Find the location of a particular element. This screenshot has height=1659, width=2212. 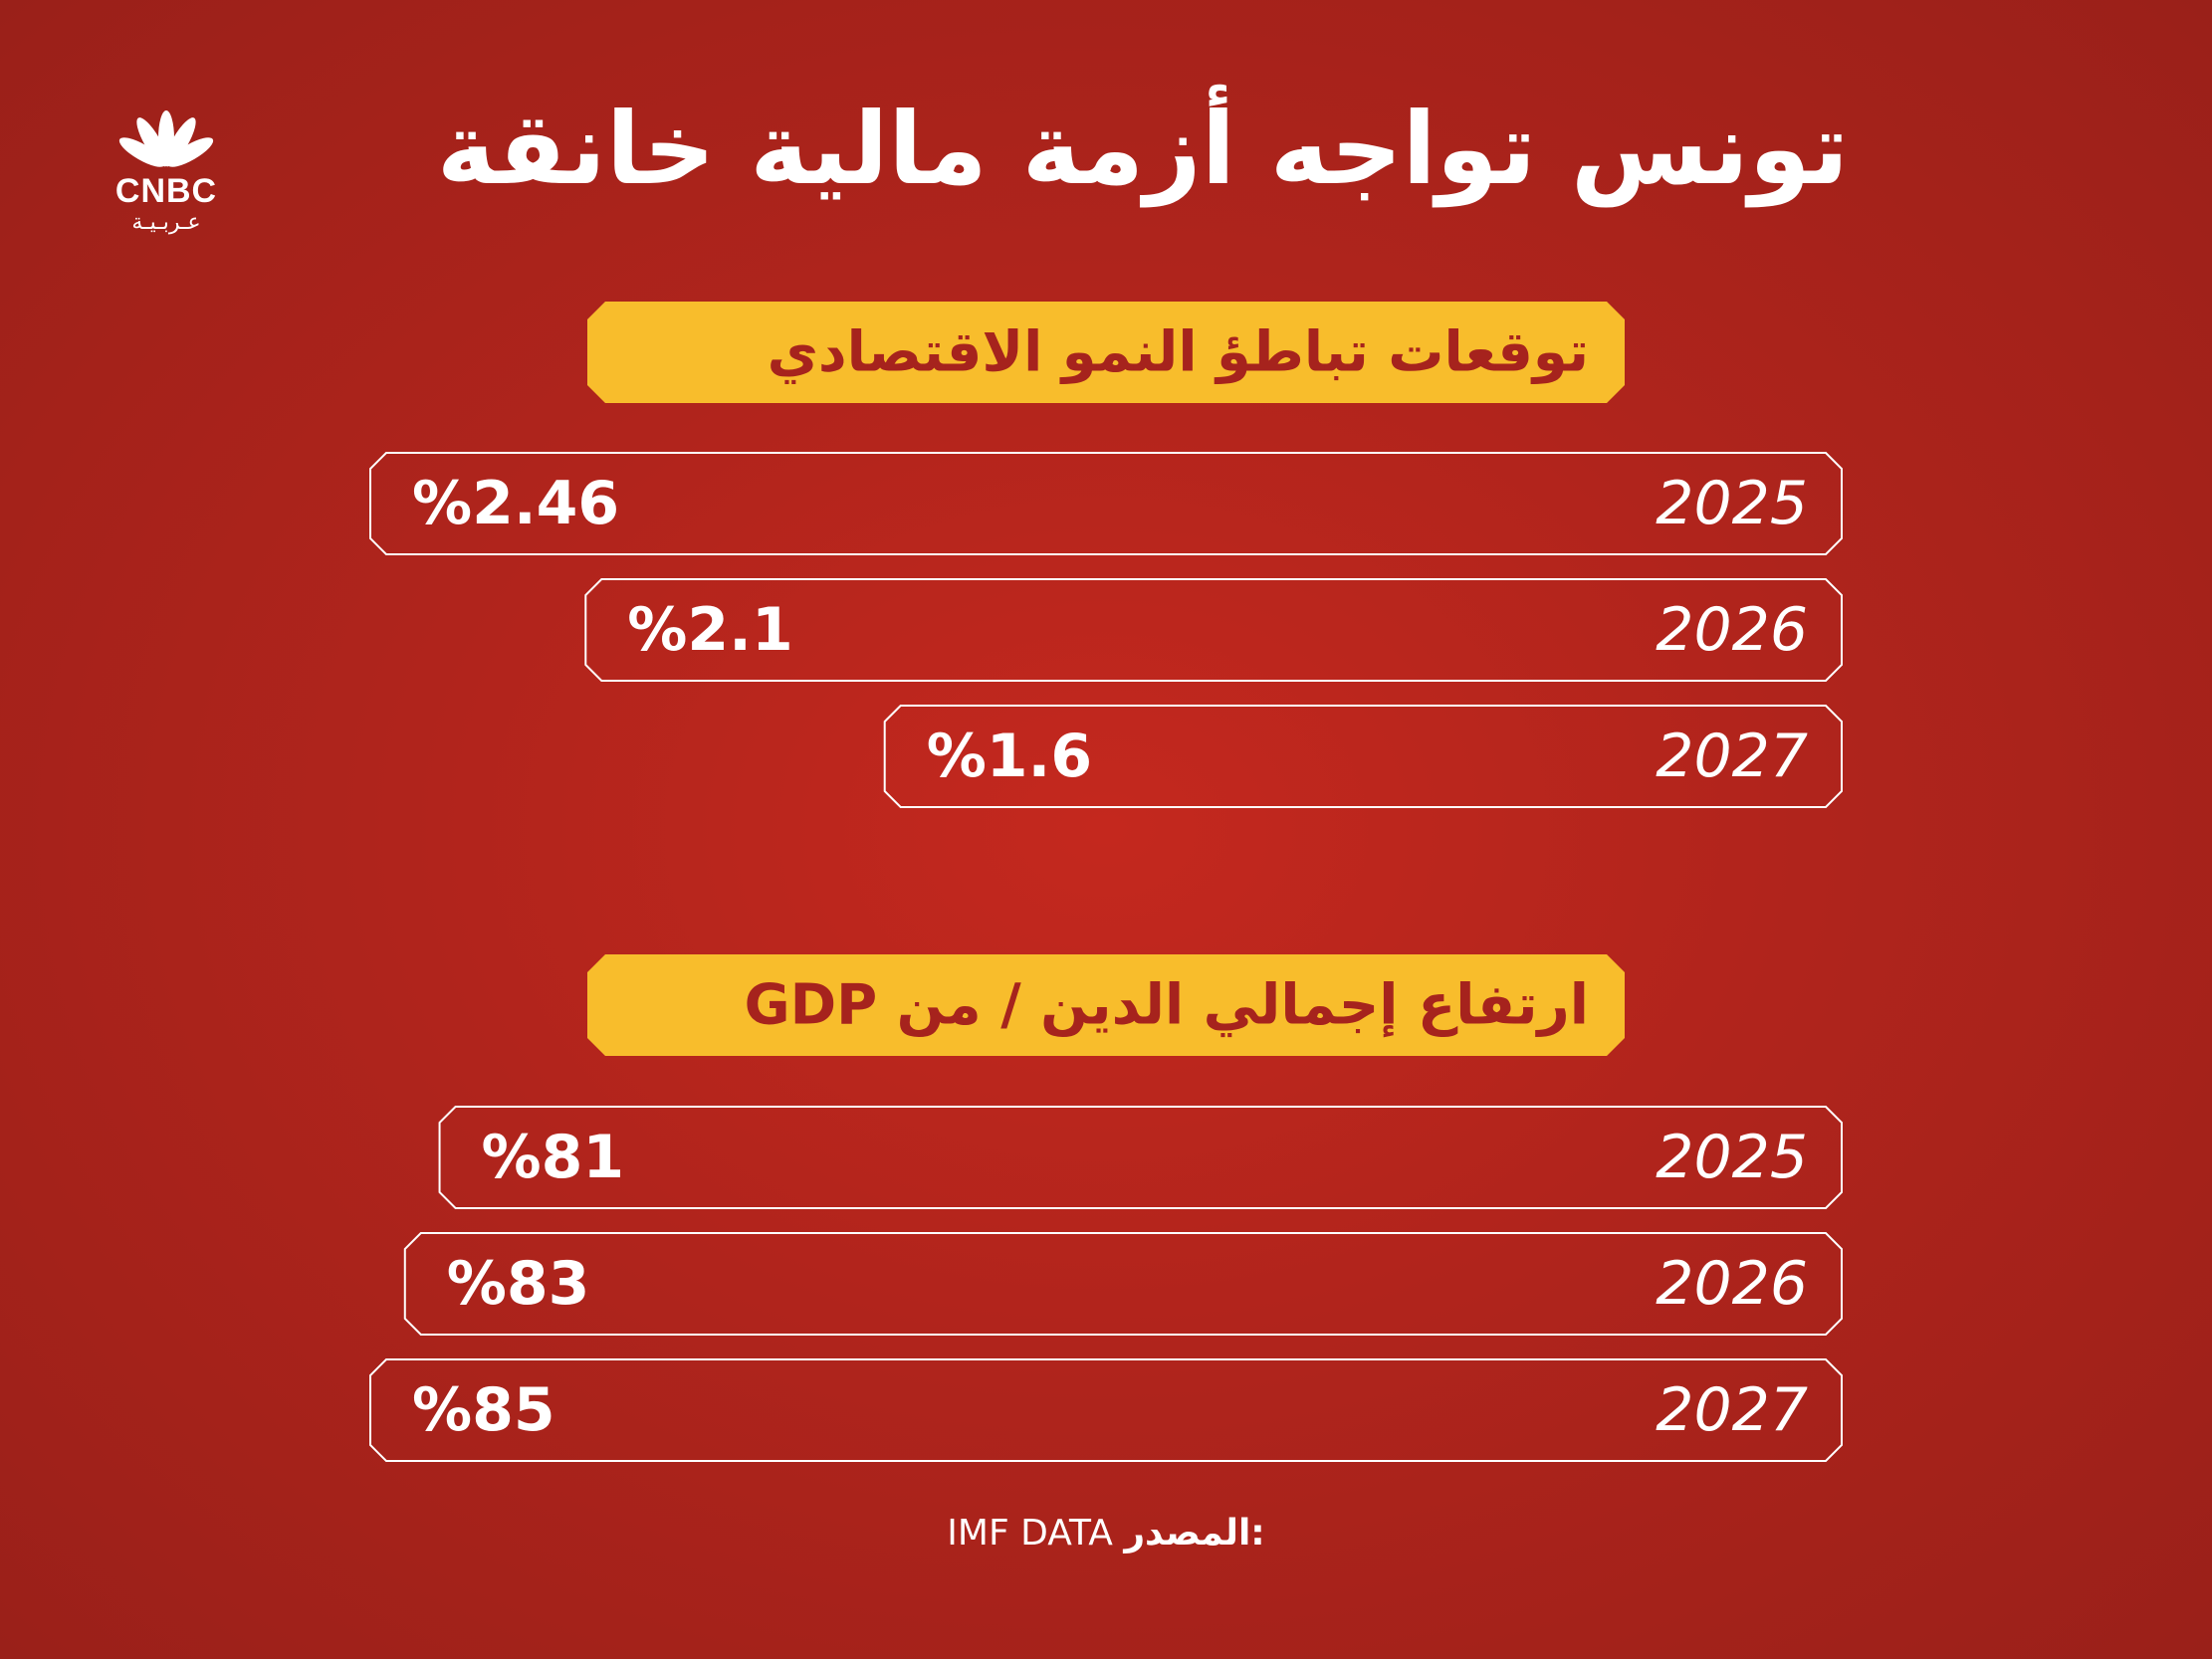

source-label: المصدر: is located at coordinates (1194, 1533).